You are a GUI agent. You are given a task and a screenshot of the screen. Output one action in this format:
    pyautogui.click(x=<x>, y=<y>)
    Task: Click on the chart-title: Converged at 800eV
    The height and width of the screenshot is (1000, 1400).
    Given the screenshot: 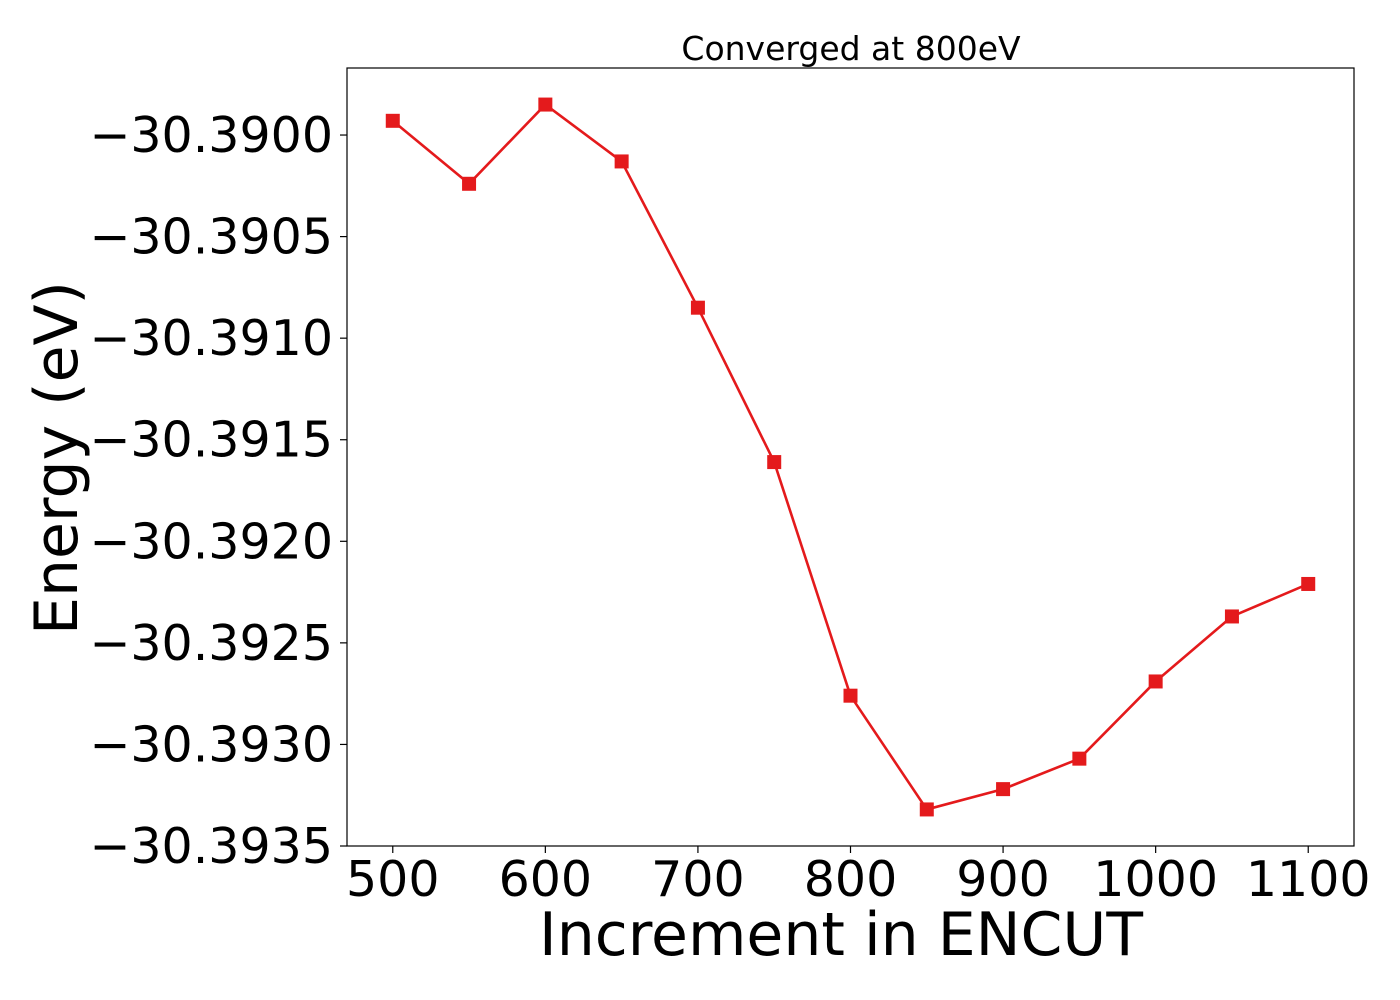 What is the action you would take?
    pyautogui.click(x=851, y=48)
    